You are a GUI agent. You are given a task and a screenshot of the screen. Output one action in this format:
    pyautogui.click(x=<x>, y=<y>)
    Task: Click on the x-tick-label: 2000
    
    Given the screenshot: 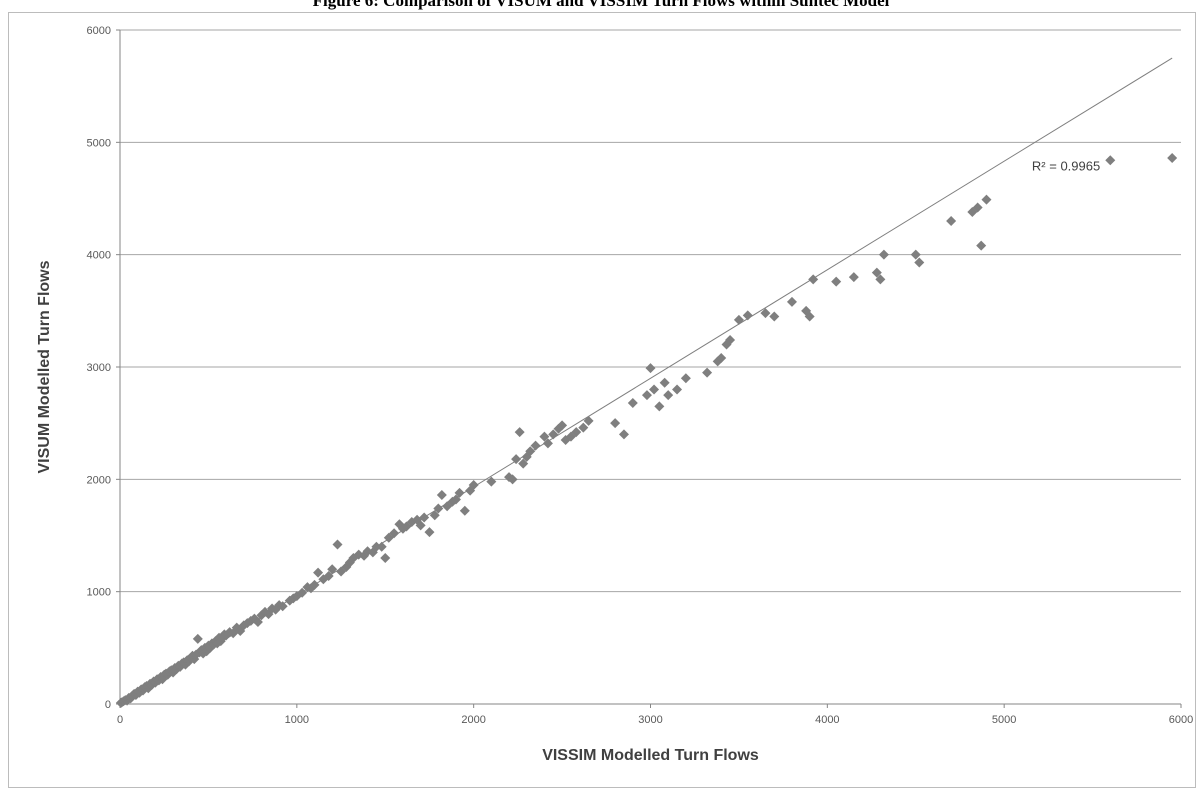 What is the action you would take?
    pyautogui.click(x=473, y=720)
    